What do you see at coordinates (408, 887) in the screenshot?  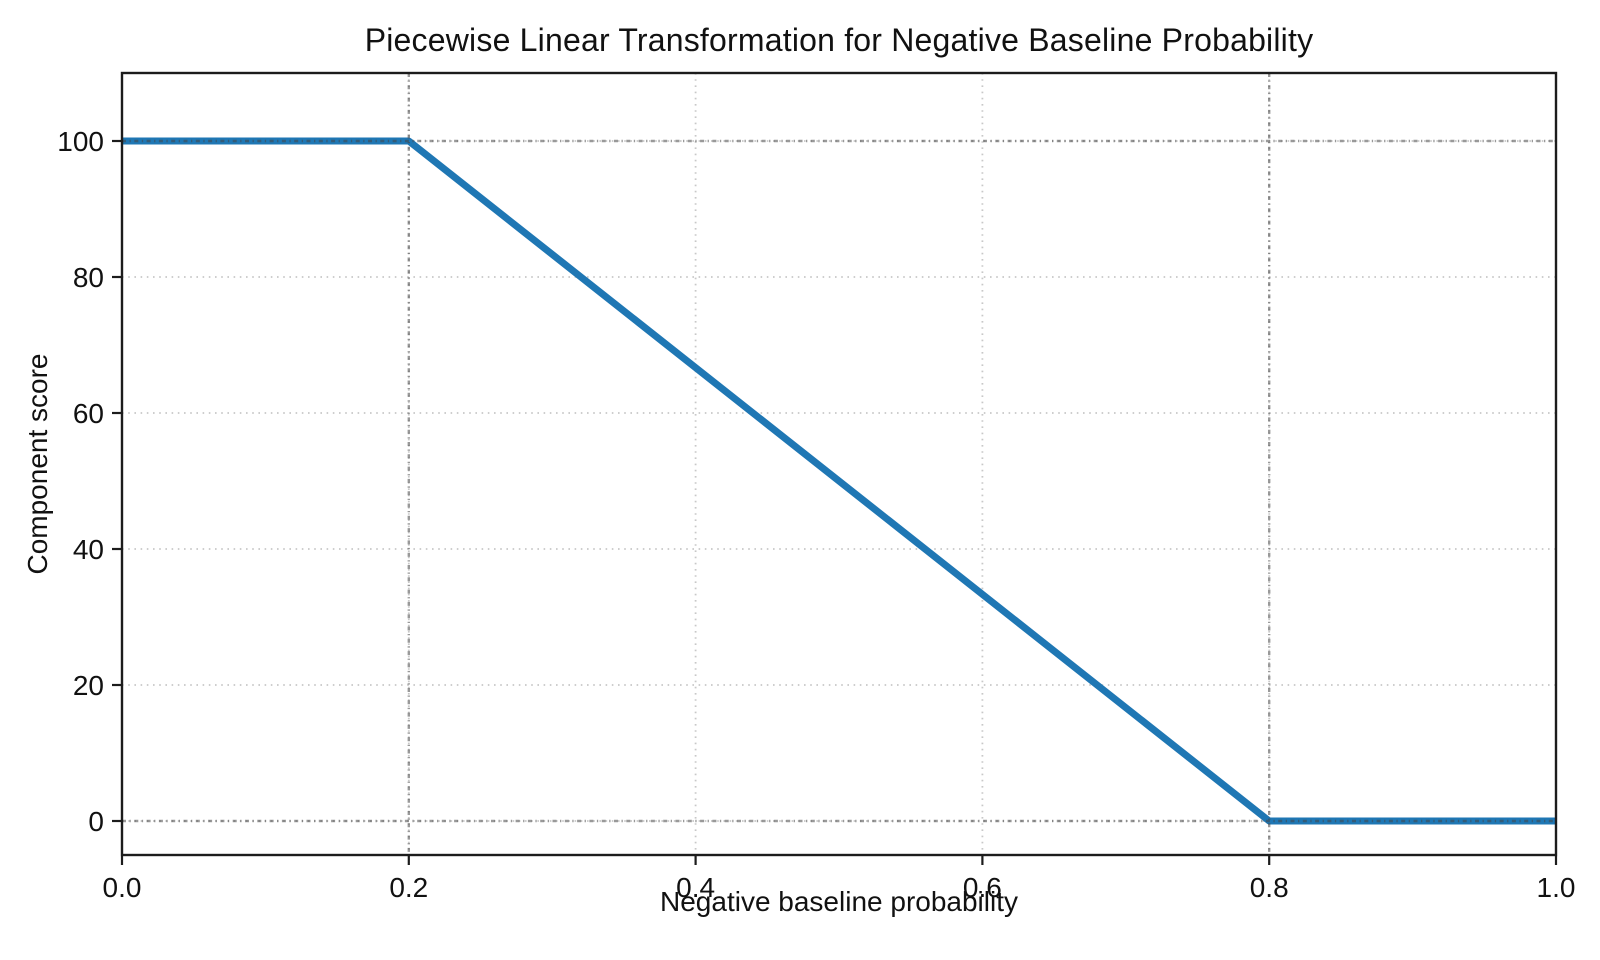 I see `x-tick-label: 0.2` at bounding box center [408, 887].